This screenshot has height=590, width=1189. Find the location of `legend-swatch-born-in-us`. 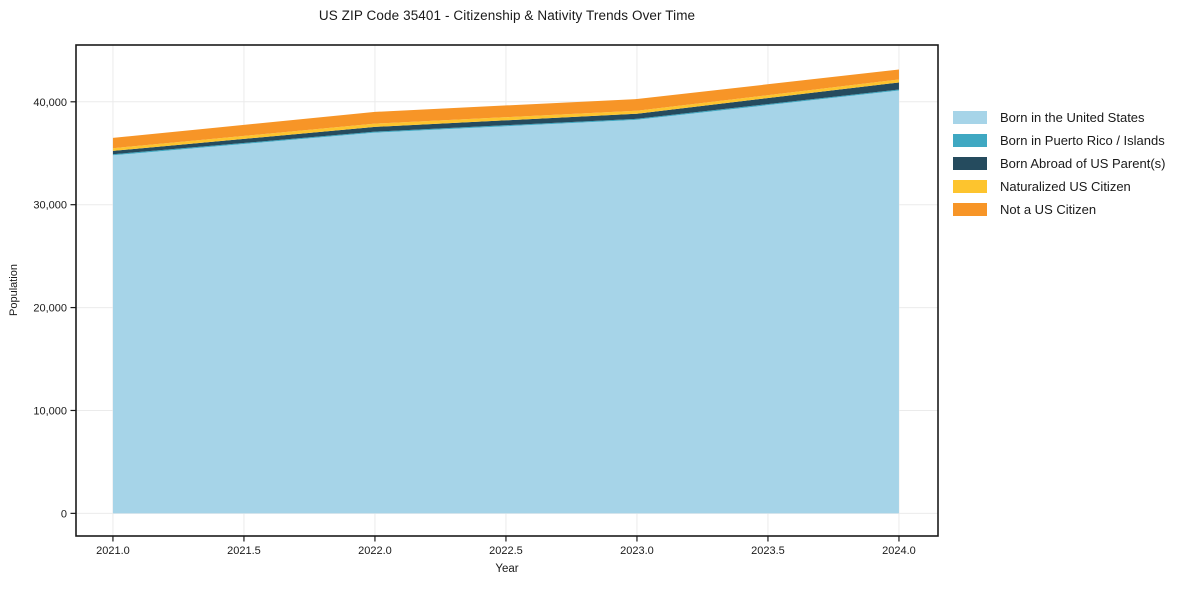

legend-swatch-born-in-us is located at coordinates (970, 117).